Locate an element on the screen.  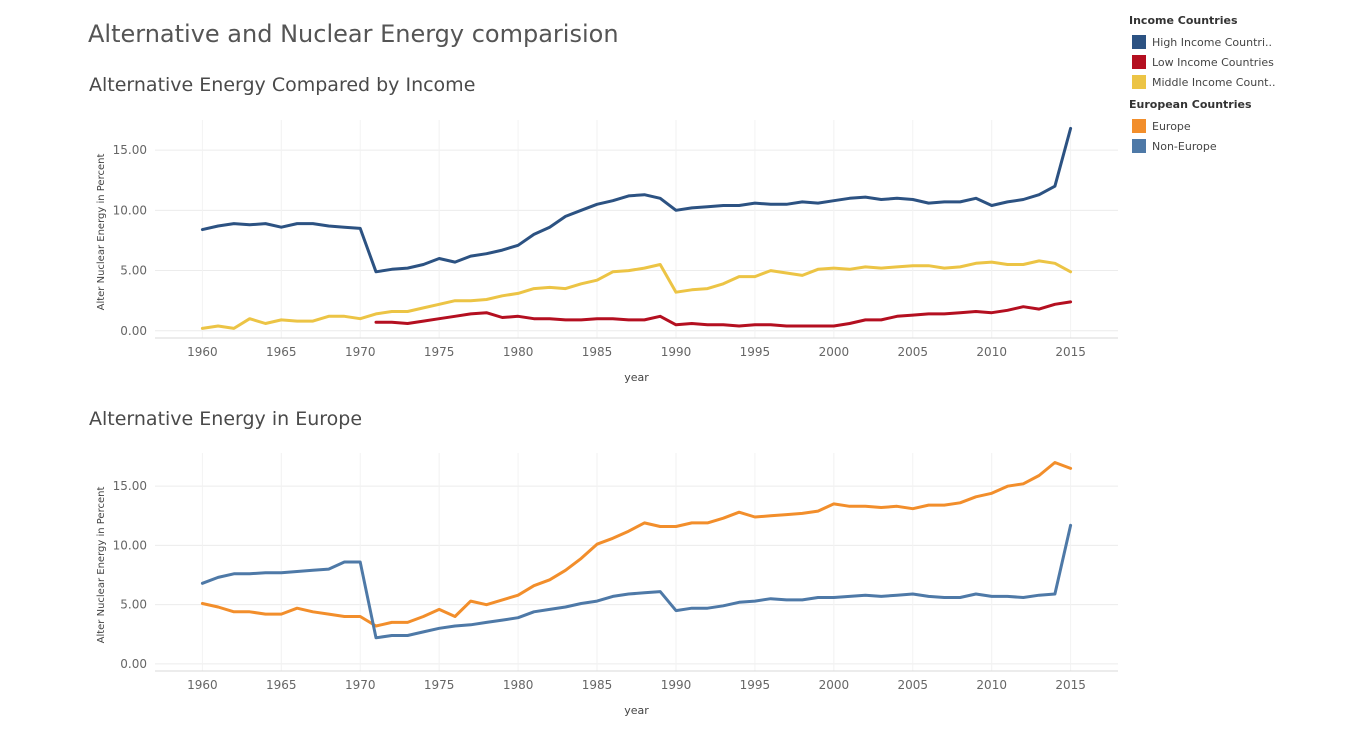
legend-label-europe: Europe is located at coordinates (1171, 126).